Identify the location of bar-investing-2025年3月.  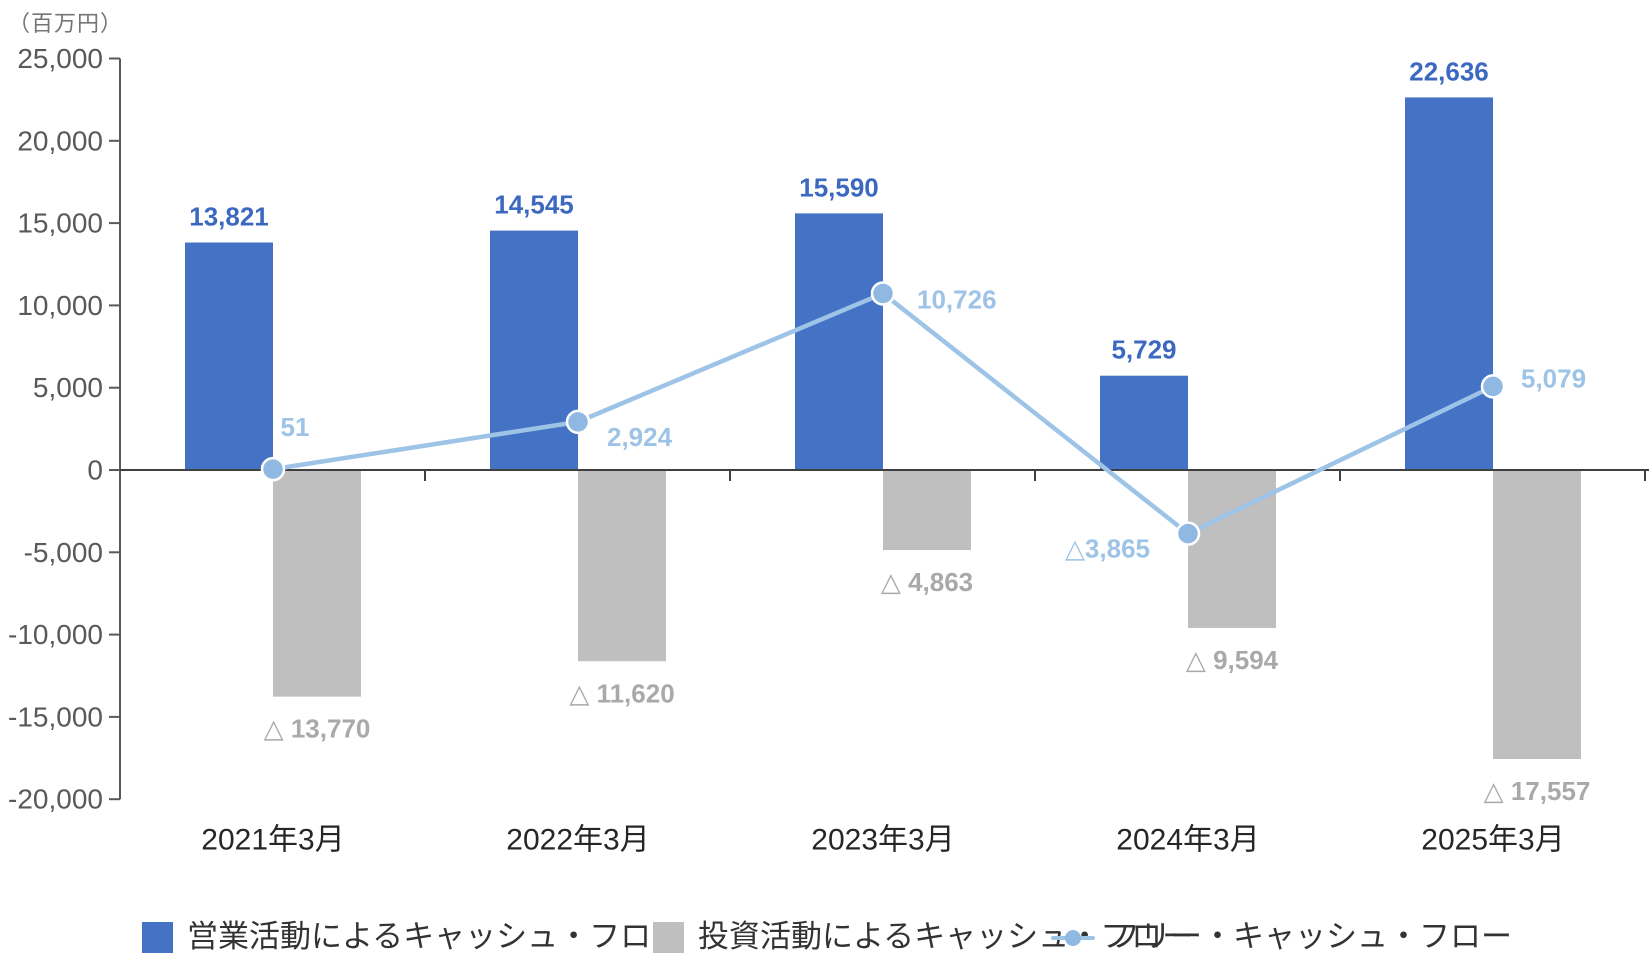
(1537, 614).